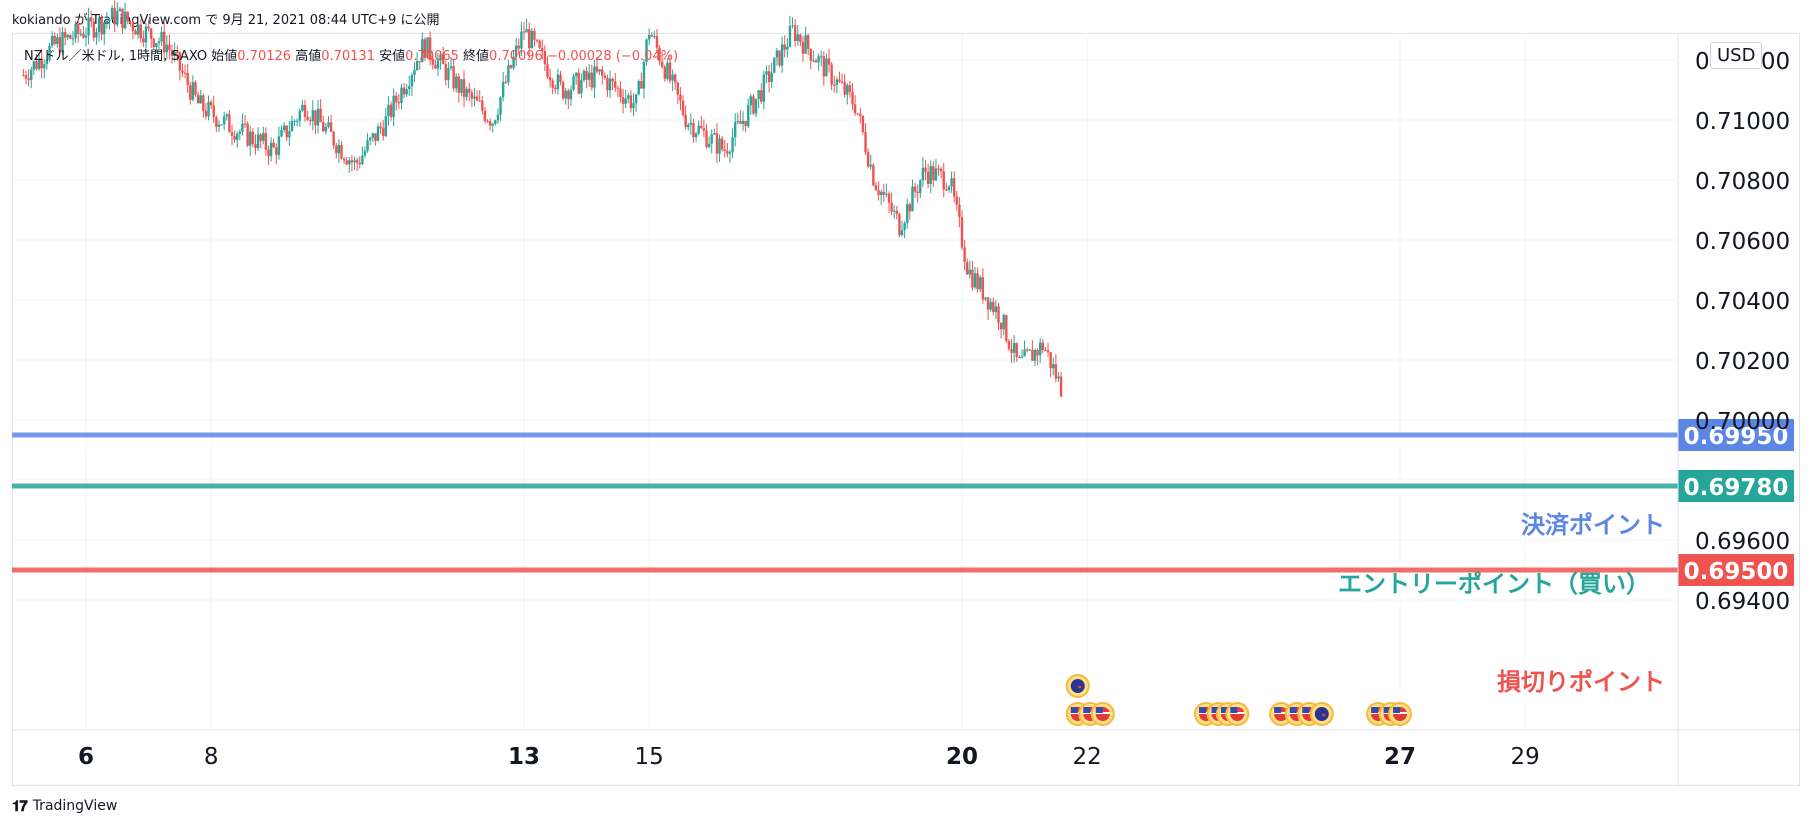  Describe the element at coordinates (308, 56) in the screenshot. I see `high-label: 高値` at that location.